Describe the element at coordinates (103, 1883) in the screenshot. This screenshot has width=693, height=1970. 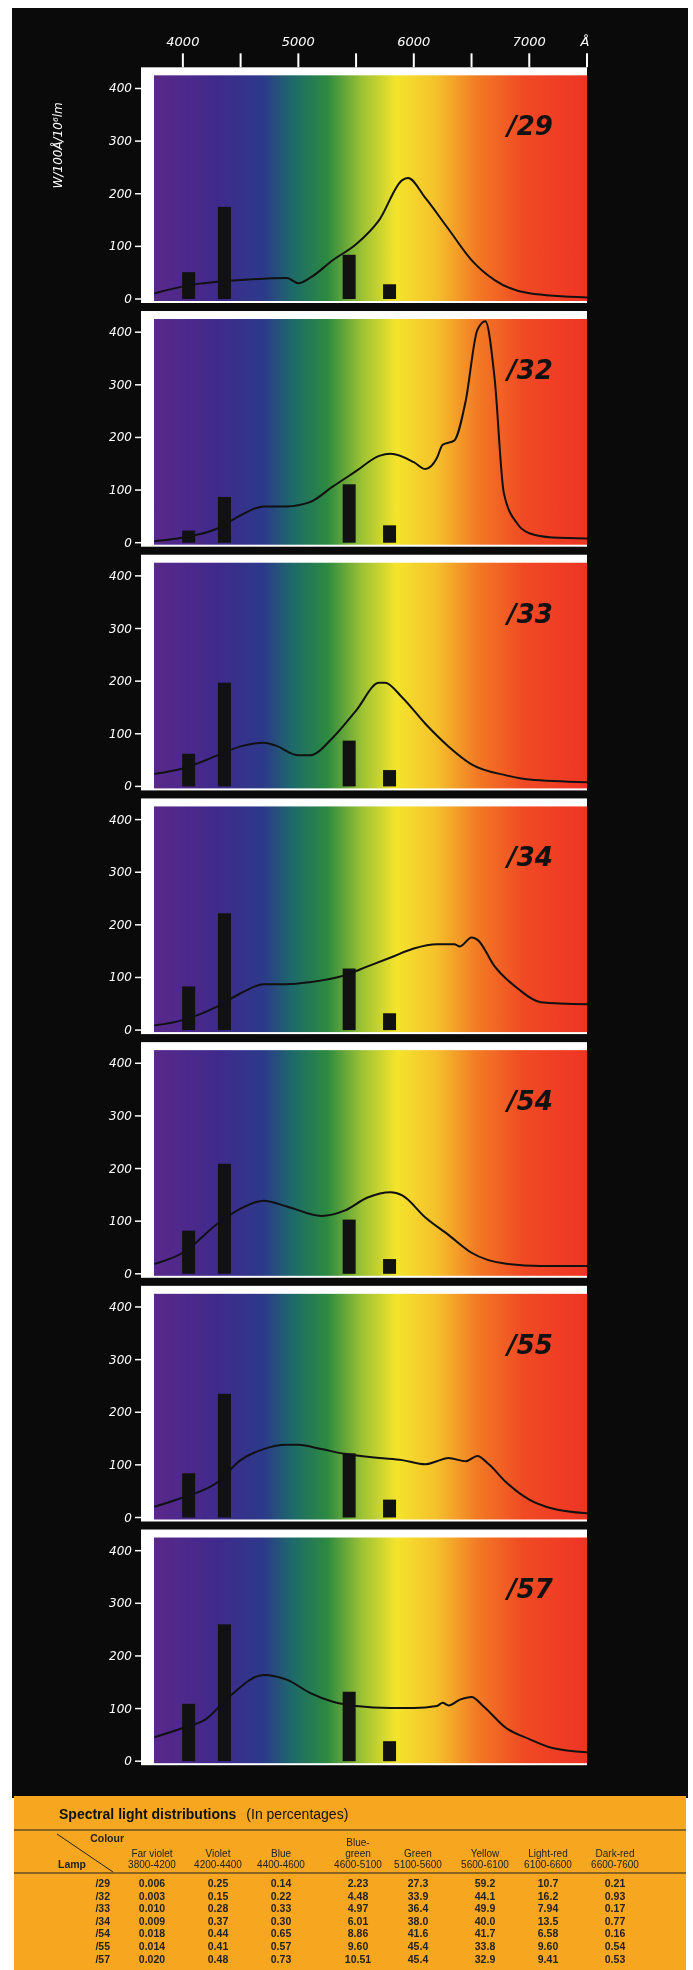
I see `series-label: /29` at that location.